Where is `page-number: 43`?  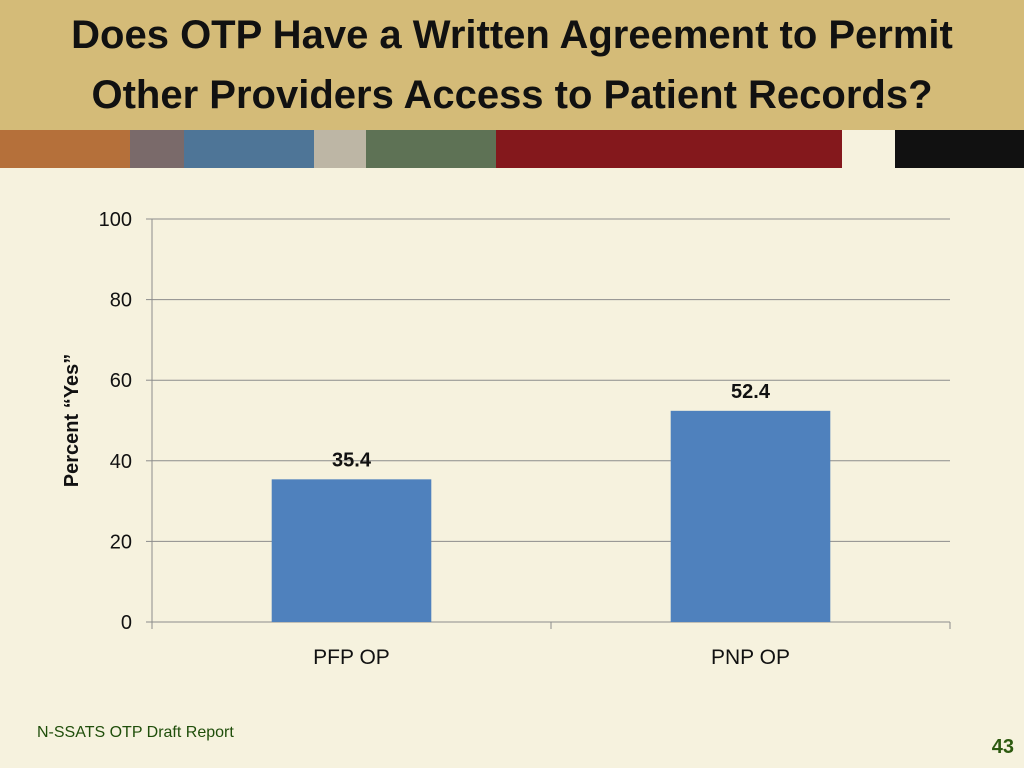
page-number: 43 is located at coordinates (1002, 747).